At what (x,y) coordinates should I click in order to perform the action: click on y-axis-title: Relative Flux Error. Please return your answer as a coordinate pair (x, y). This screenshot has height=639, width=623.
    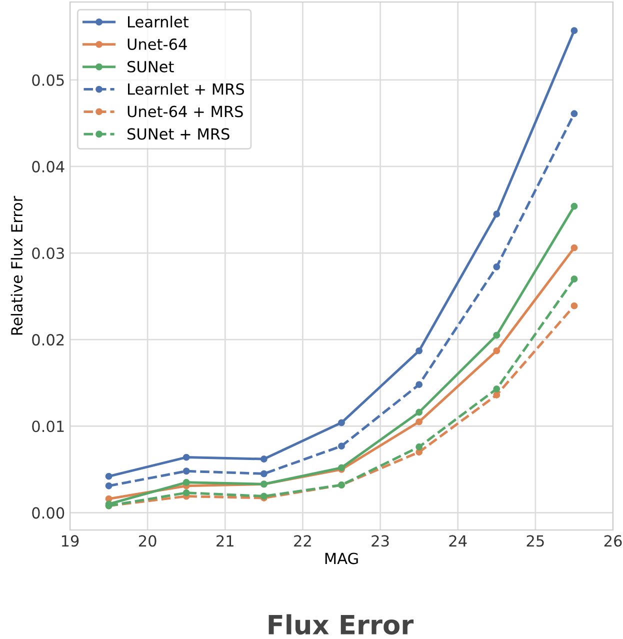
    Looking at the image, I should click on (16, 265).